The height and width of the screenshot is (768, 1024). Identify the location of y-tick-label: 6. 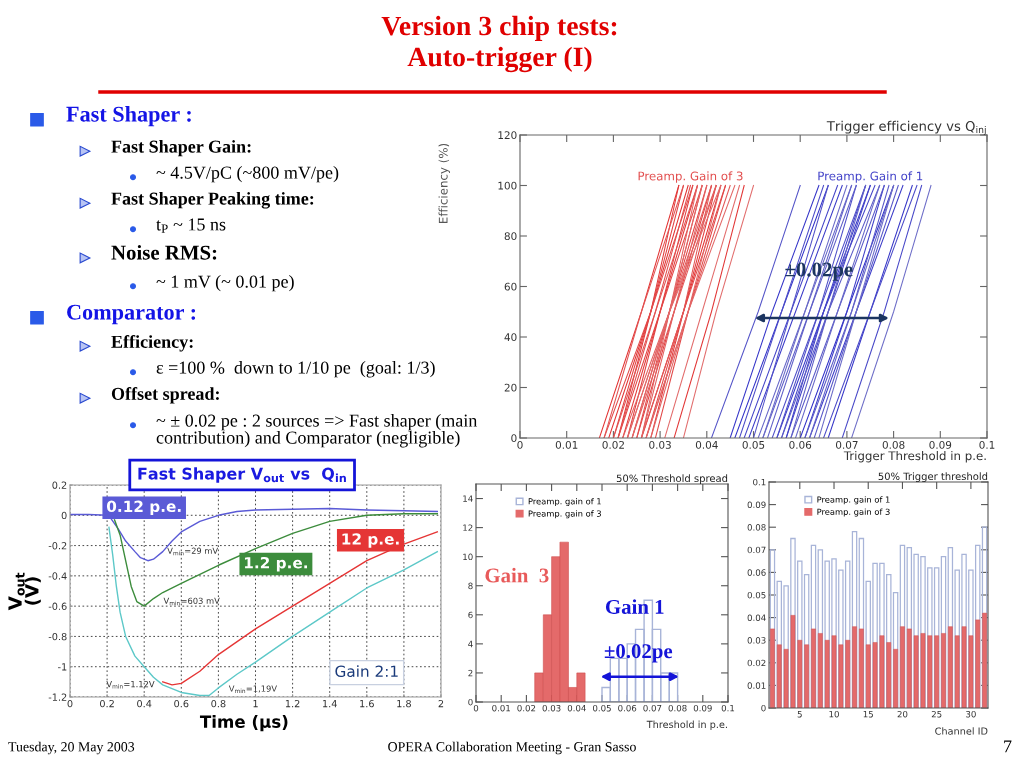
(470, 615).